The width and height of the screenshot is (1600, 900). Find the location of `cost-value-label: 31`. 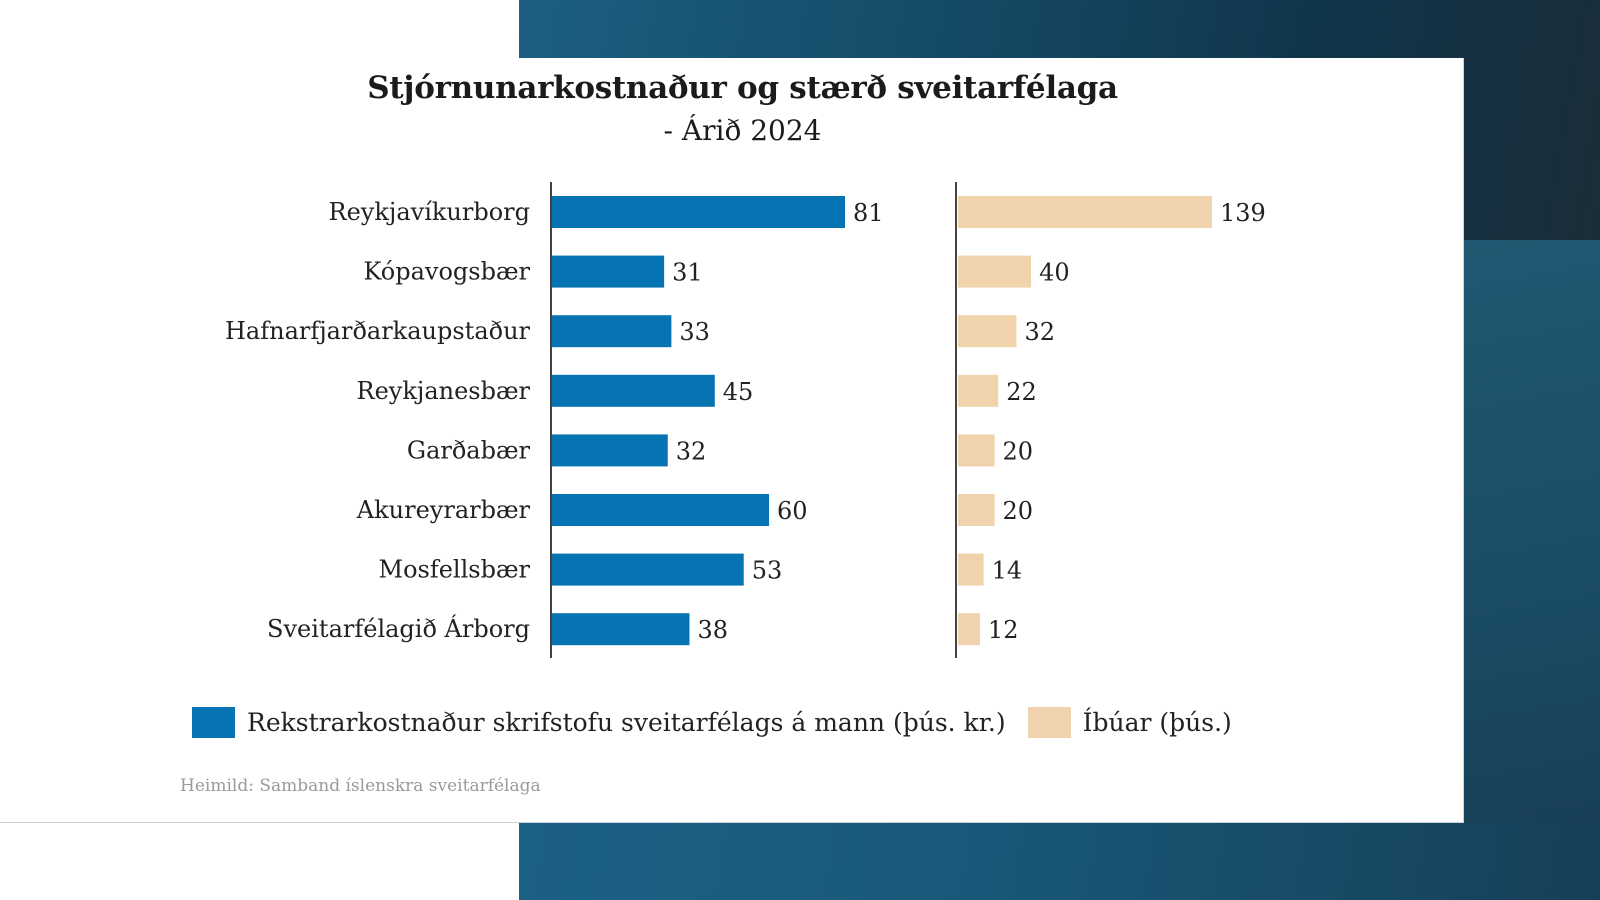

cost-value-label: 31 is located at coordinates (687, 273).